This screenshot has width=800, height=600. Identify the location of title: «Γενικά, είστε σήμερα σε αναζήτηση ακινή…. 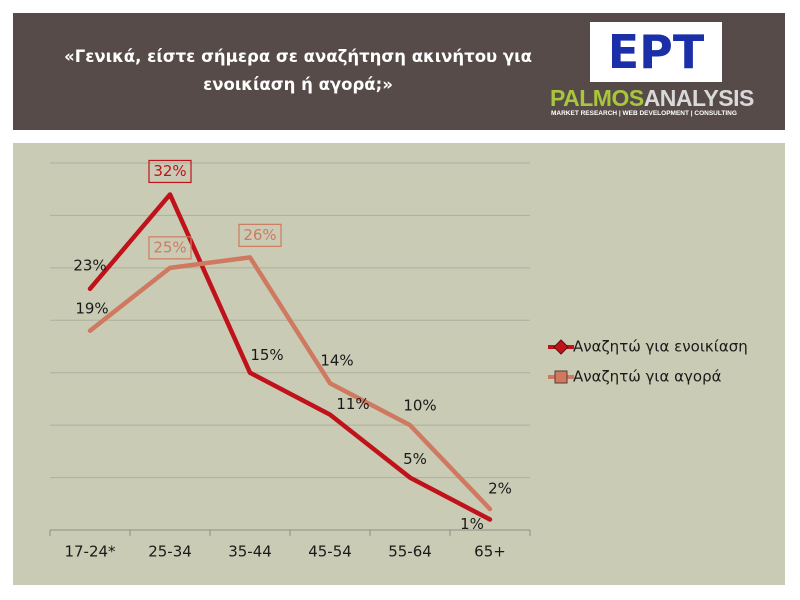
(298, 70).